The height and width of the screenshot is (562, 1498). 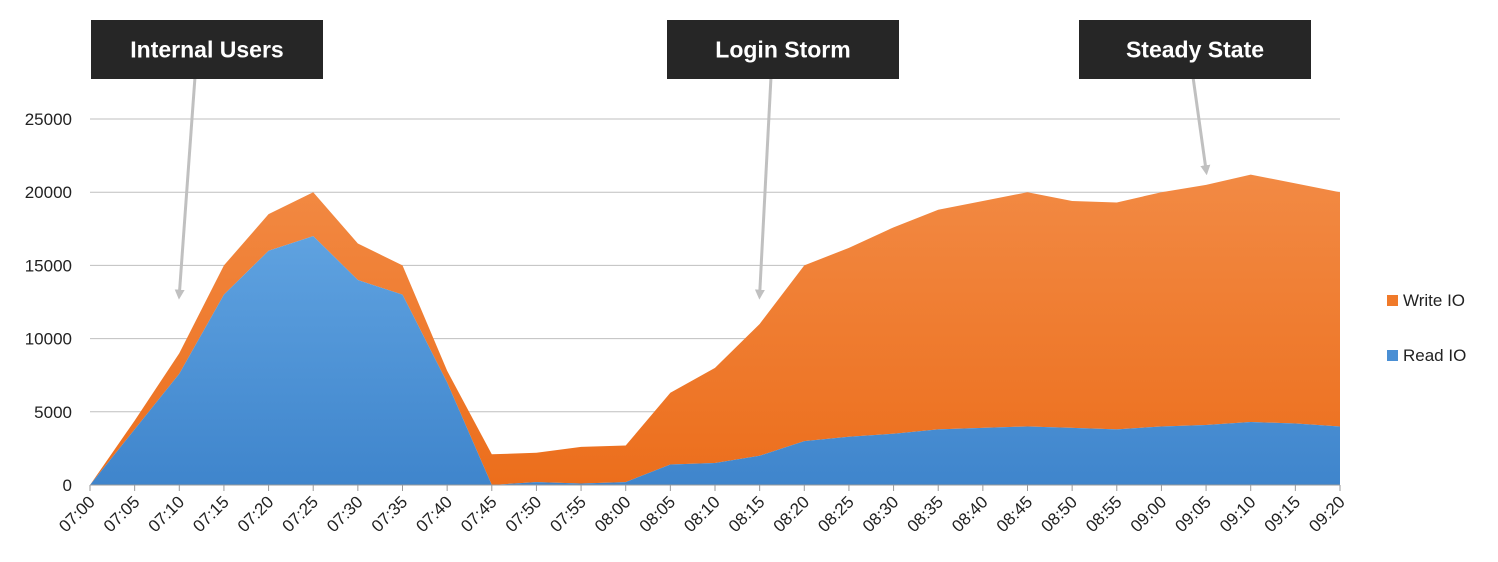 What do you see at coordinates (1149, 514) in the screenshot?
I see `x-tick-label: 09:00` at bounding box center [1149, 514].